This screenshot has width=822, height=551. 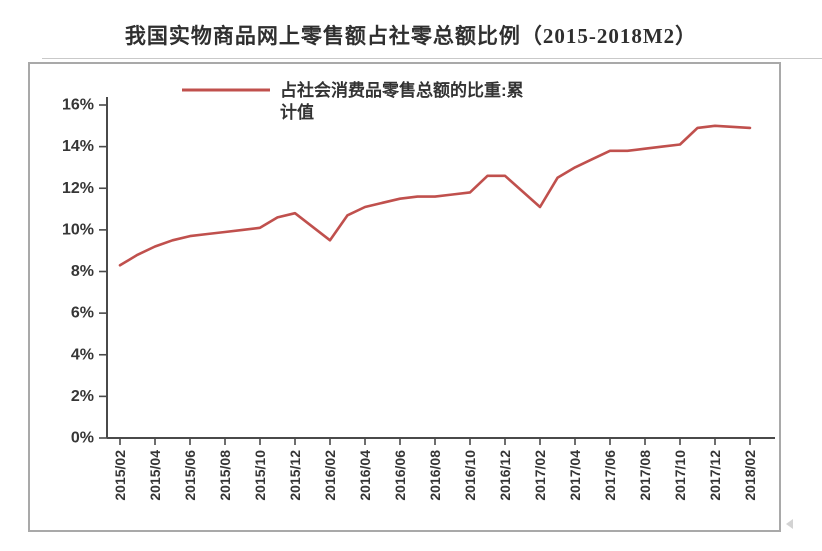 I want to click on legend-label-line2: 计值, so click(x=297, y=112).